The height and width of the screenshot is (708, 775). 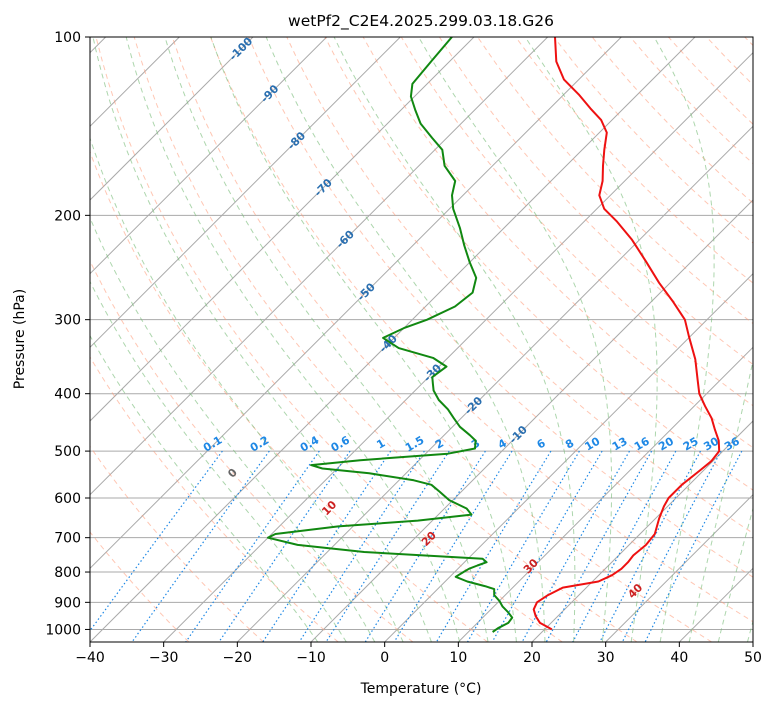 What do you see at coordinates (63, 630) in the screenshot?
I see `y-tick-label: 1000` at bounding box center [63, 630].